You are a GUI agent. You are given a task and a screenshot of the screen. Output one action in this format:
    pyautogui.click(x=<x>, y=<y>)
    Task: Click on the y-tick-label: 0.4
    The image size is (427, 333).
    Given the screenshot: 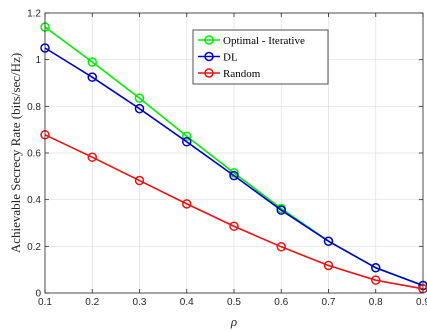 What is the action you would take?
    pyautogui.click(x=34, y=200)
    